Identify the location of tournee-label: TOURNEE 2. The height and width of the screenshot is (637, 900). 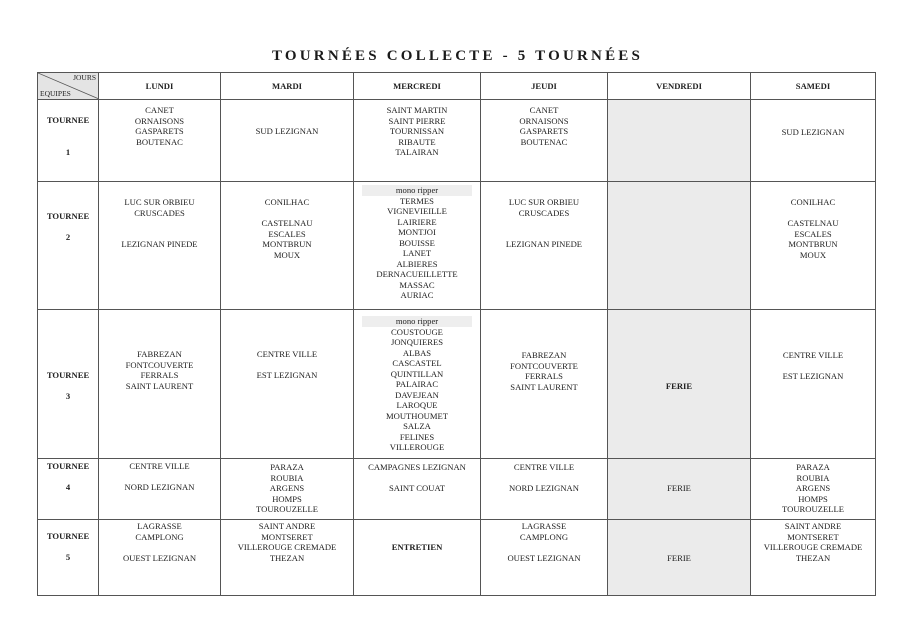
(68, 245).